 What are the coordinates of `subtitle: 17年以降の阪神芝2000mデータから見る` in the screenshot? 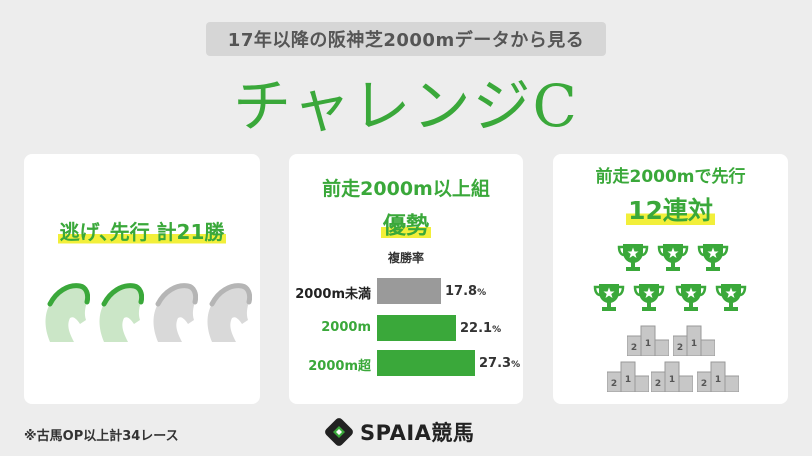 It's located at (406, 39).